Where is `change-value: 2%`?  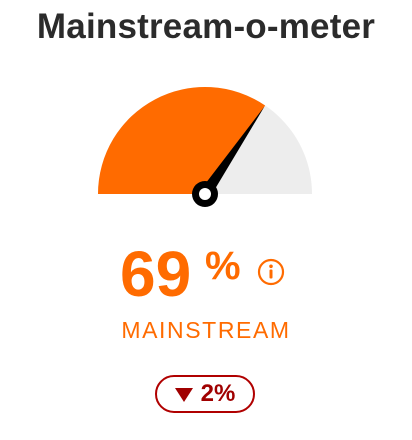
change-value: 2% is located at coordinates (218, 393).